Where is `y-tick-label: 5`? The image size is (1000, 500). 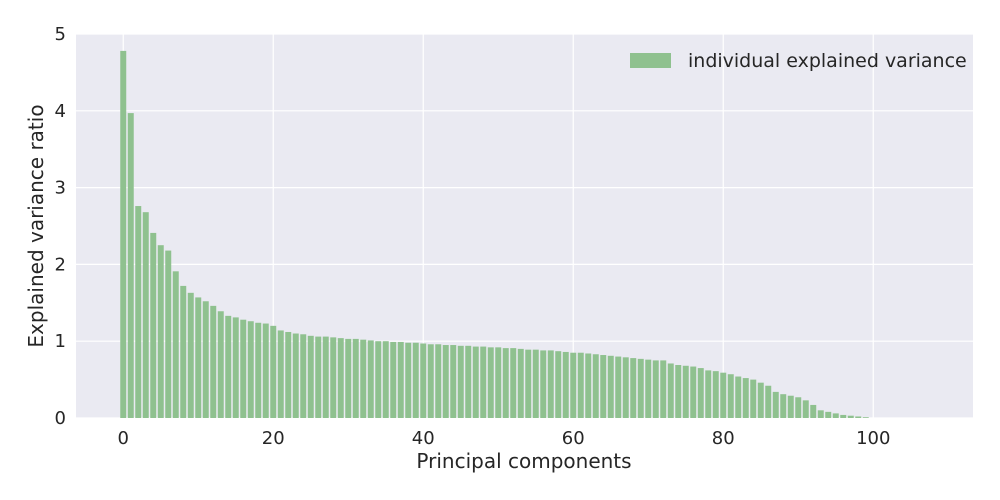 y-tick-label: 5 is located at coordinates (60, 34).